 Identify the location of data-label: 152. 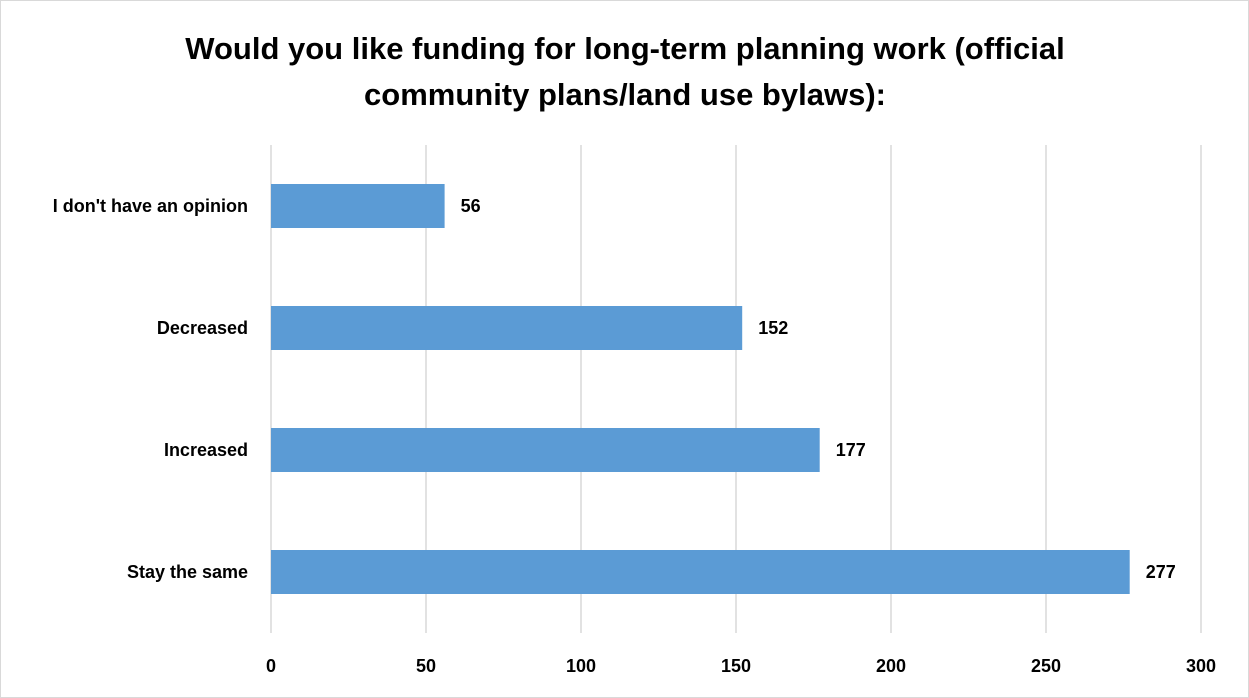
(773, 328).